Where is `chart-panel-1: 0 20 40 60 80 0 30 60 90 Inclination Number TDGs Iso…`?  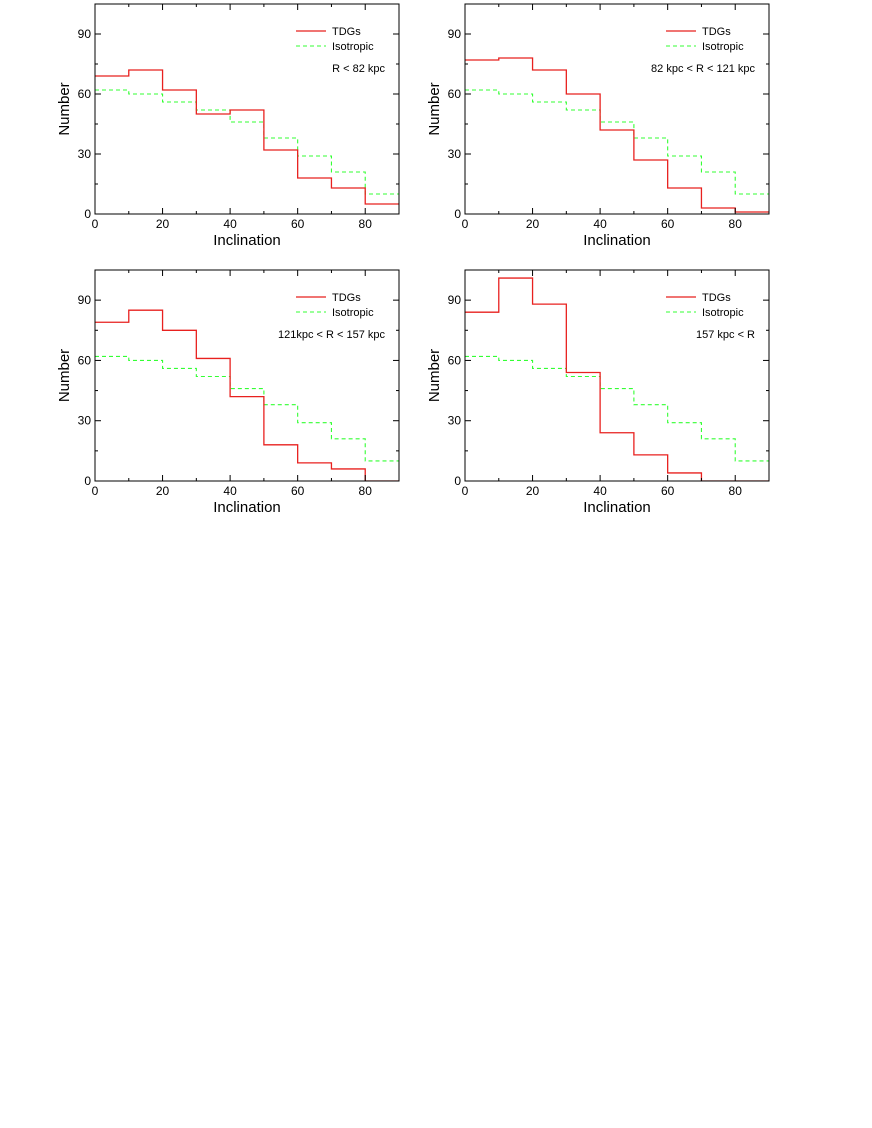
chart-panel-1: 0 20 40 60 80 0 30 60 90 Inclination Number TDGs Iso… is located at coordinates (228, 126).